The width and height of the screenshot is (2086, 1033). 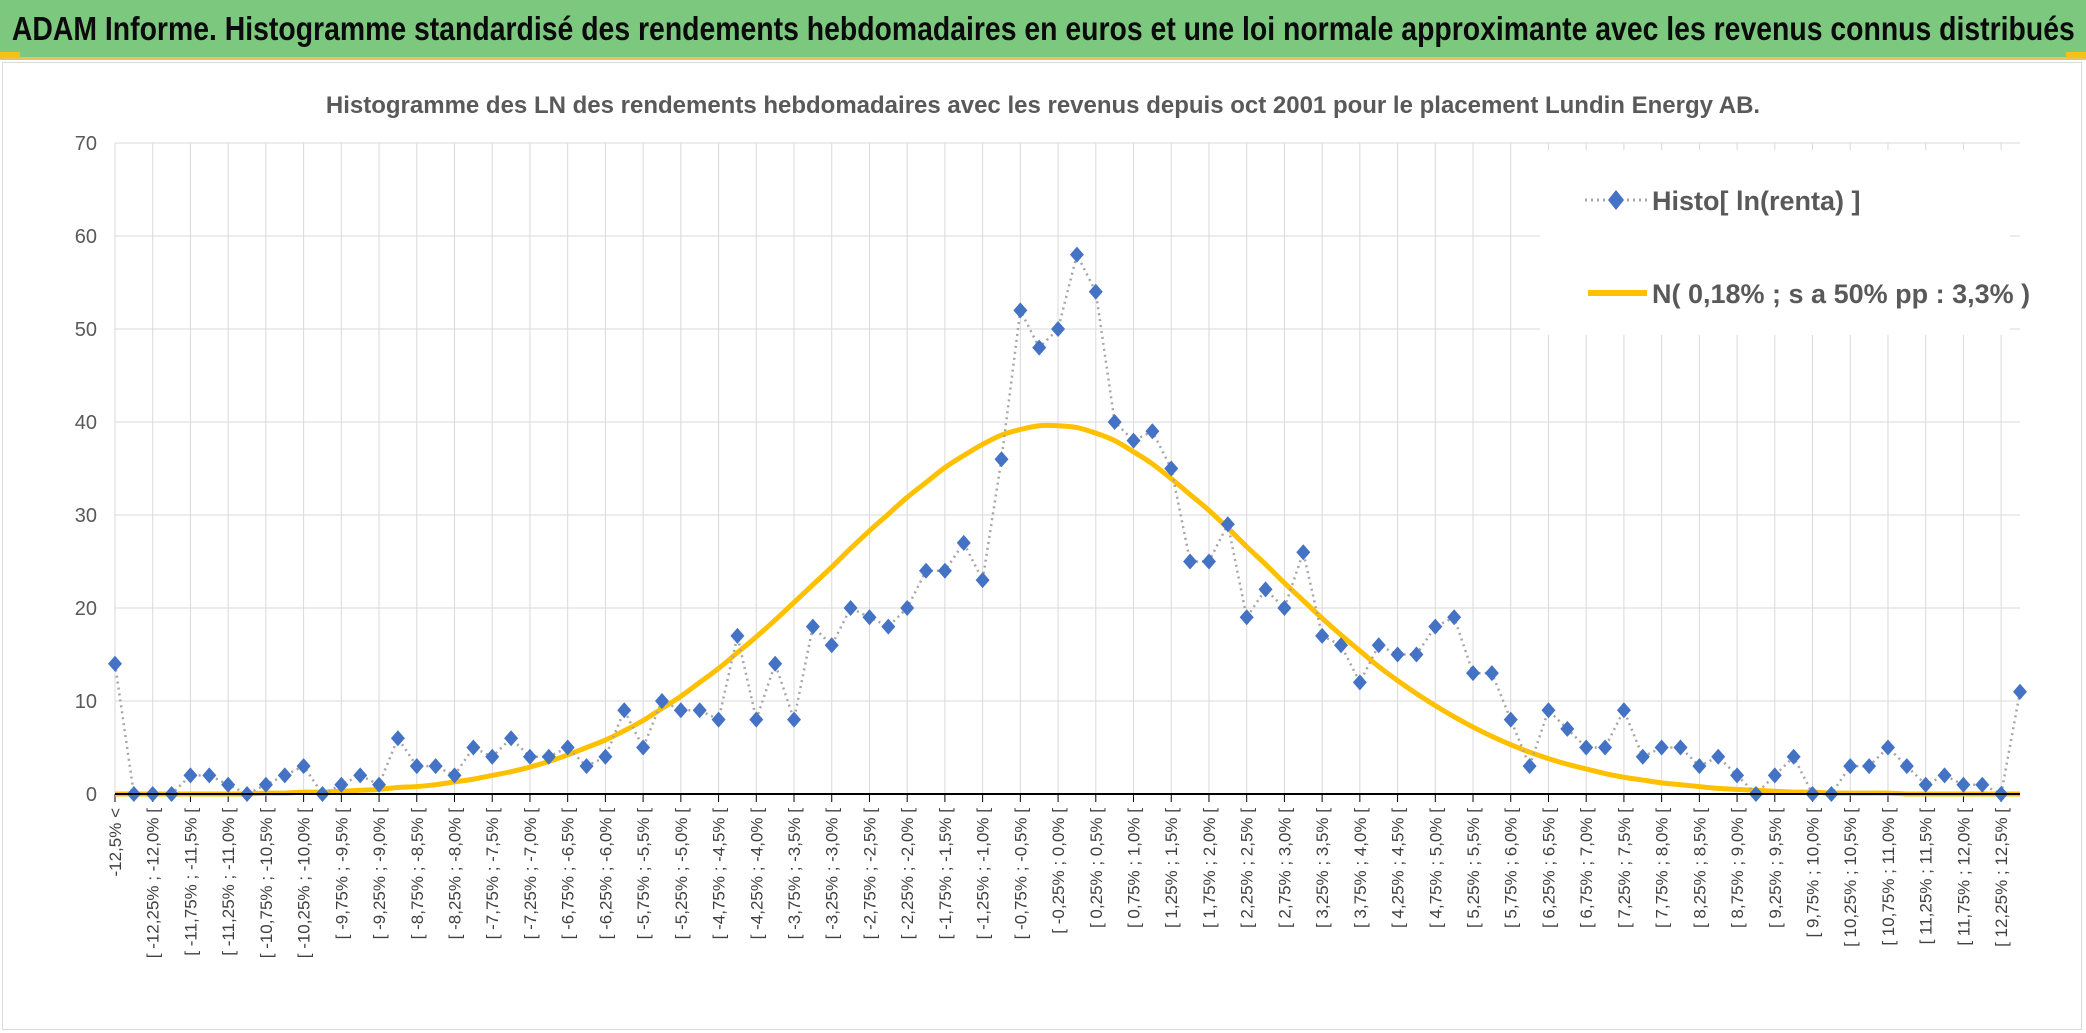 What do you see at coordinates (304, 883) in the screenshot?
I see `x-tick-label: [ -10,25% ; -10,0% [` at bounding box center [304, 883].